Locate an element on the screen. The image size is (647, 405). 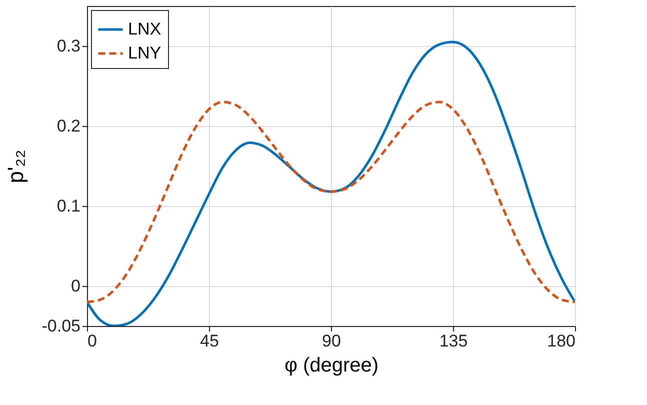
x-tick-label: 180 is located at coordinates (561, 341).